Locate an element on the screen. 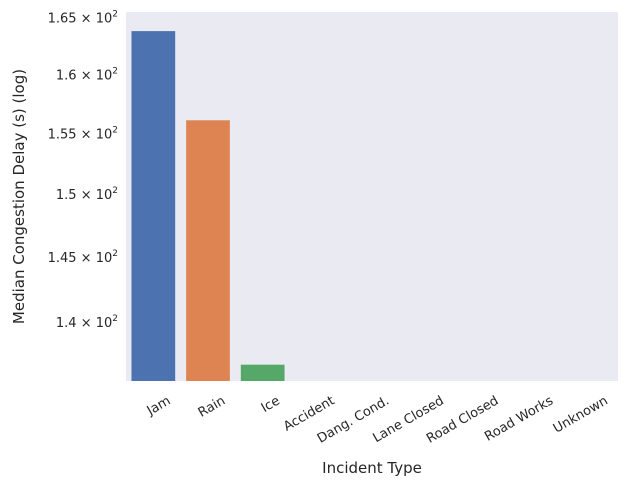  bar-jam is located at coordinates (153, 206).